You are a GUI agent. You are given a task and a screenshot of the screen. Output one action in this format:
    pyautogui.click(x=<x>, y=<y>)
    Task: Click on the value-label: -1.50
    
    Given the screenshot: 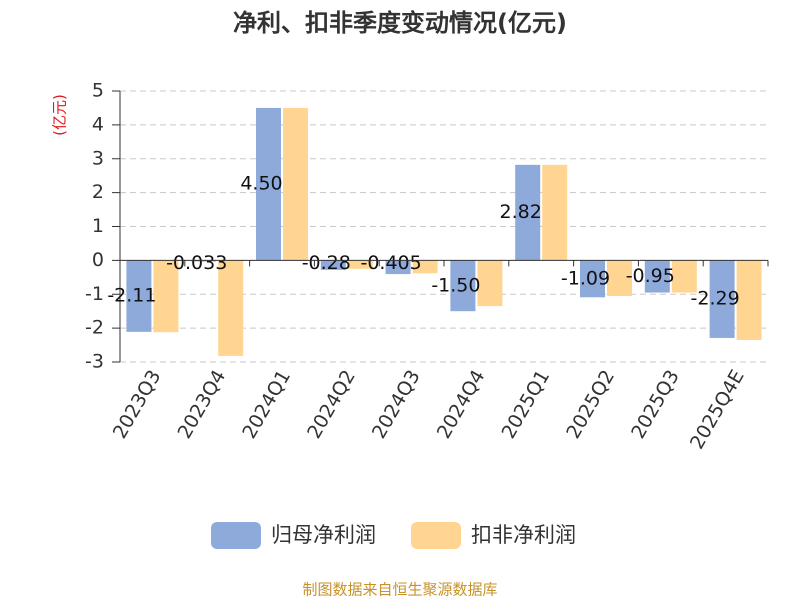 What is the action you would take?
    pyautogui.click(x=455, y=285)
    